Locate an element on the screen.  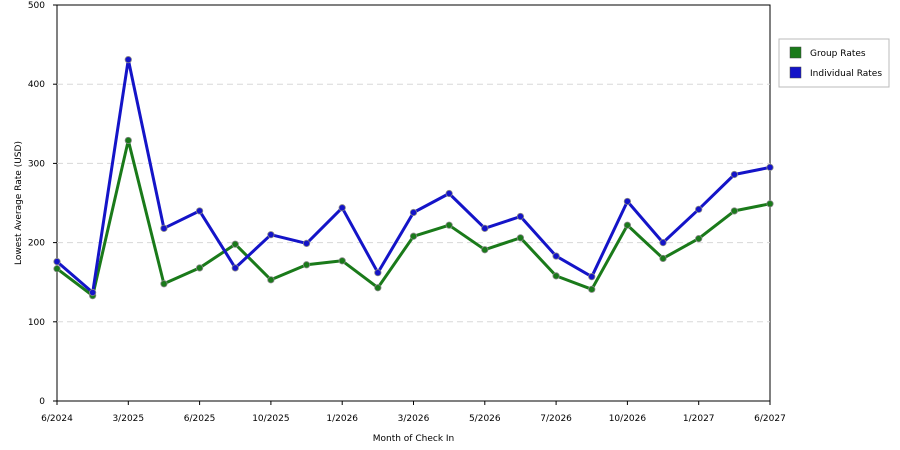
legend-label: Group Rates is located at coordinates (838, 54).